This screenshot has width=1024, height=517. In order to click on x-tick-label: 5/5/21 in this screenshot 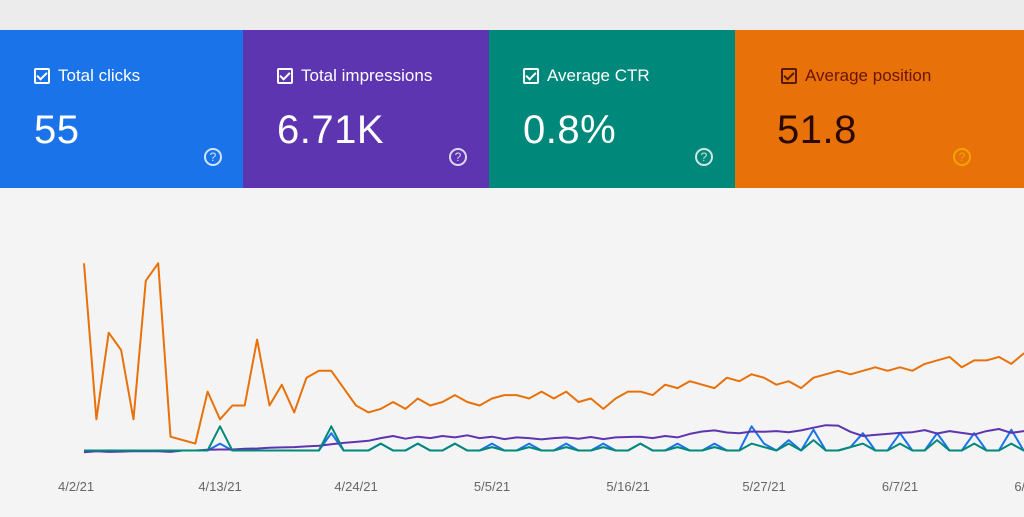, I will do `click(492, 486)`.